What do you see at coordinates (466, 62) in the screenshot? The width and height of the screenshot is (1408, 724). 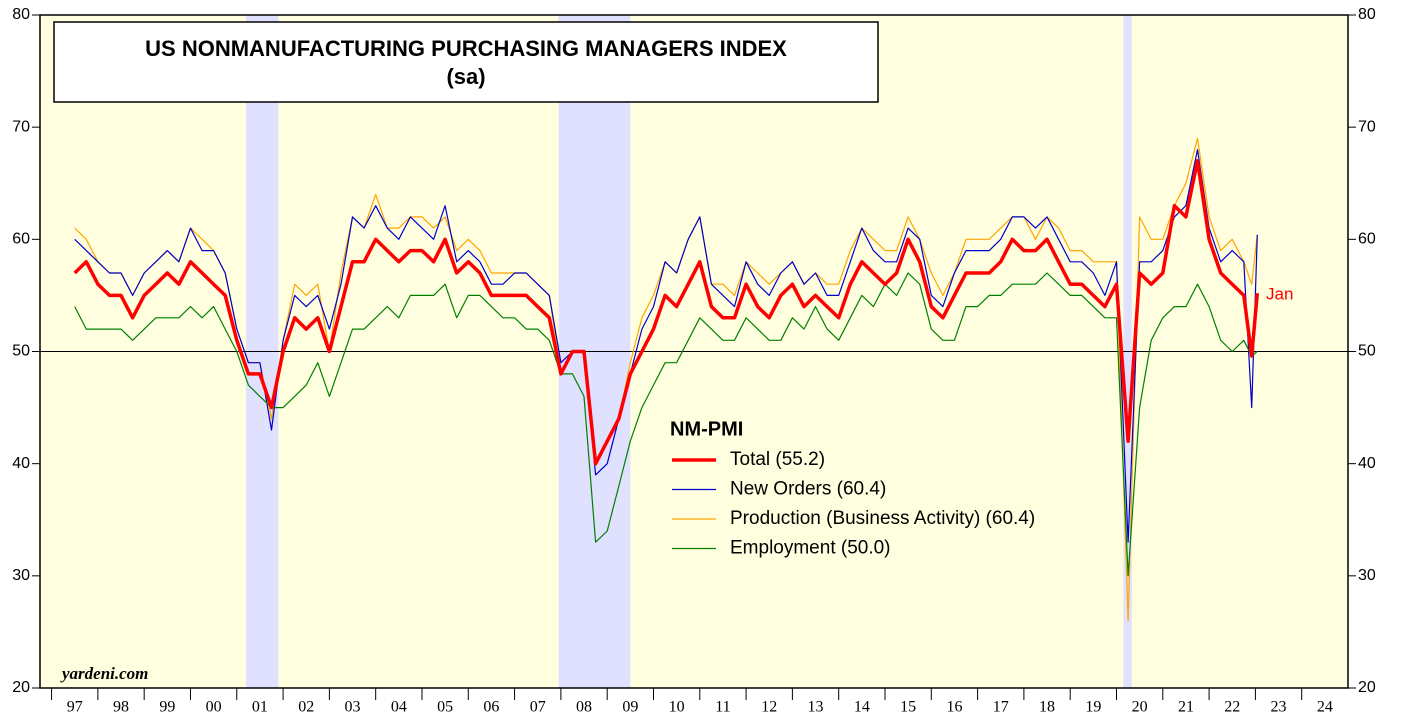 I see `title-box` at bounding box center [466, 62].